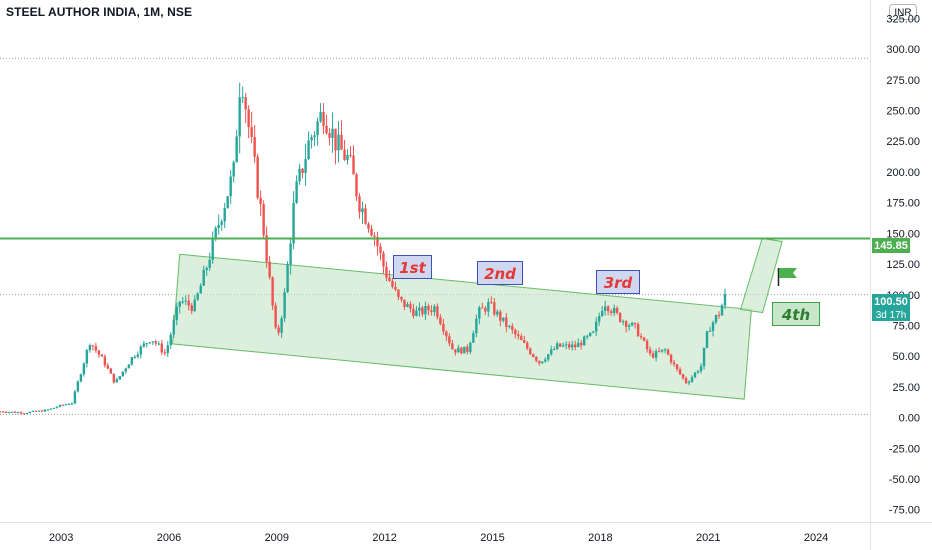  Describe the element at coordinates (500, 273) in the screenshot. I see `label-2nd: 2nd` at that location.